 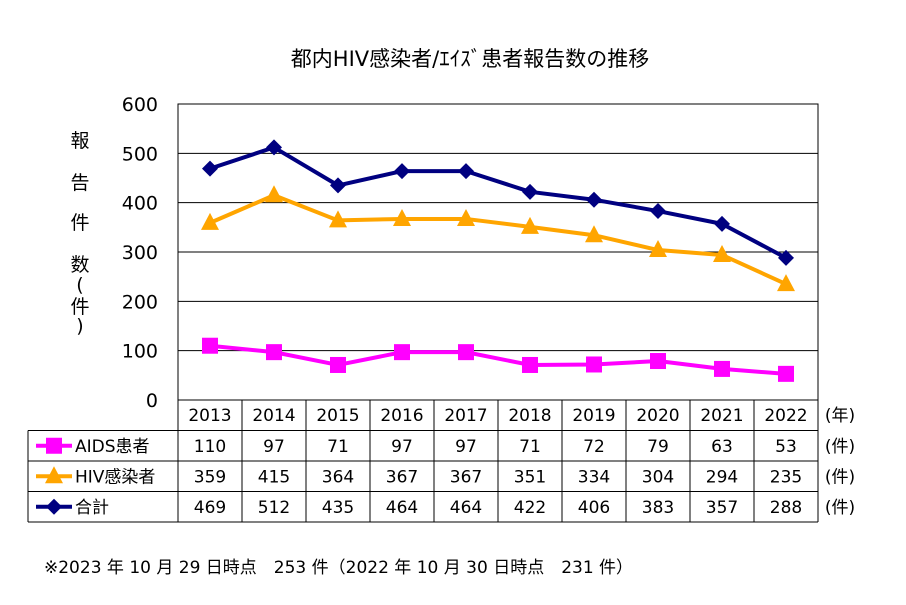 What do you see at coordinates (722, 447) in the screenshot?
I see `table-cell: 63` at bounding box center [722, 447].